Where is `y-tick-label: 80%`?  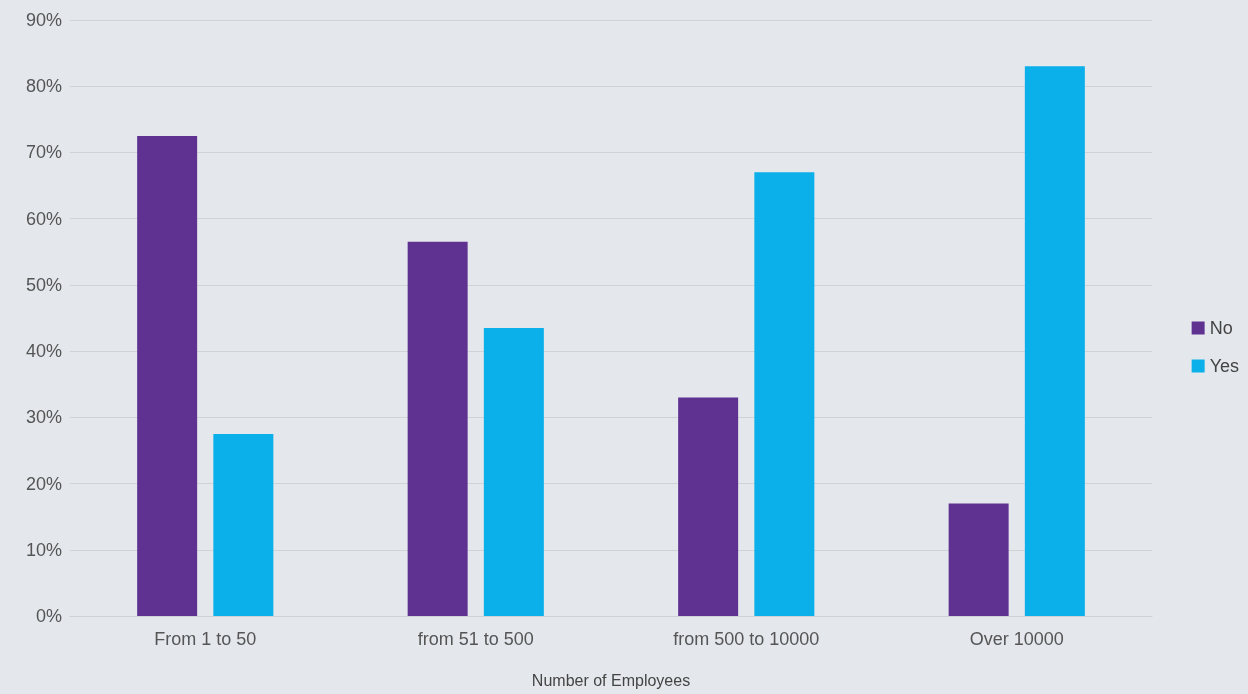
y-tick-label: 80% is located at coordinates (43, 86).